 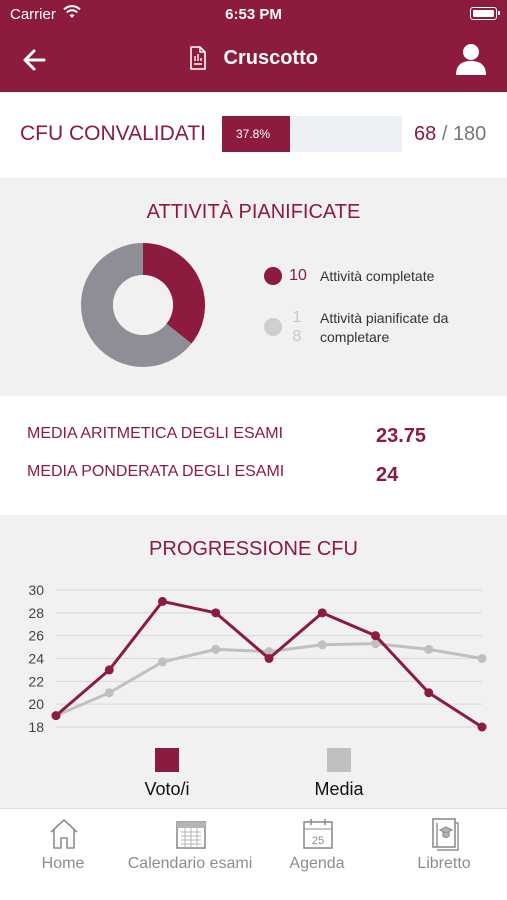 I want to click on status-bar: Carrier 6:53 PM, so click(x=253, y=14).